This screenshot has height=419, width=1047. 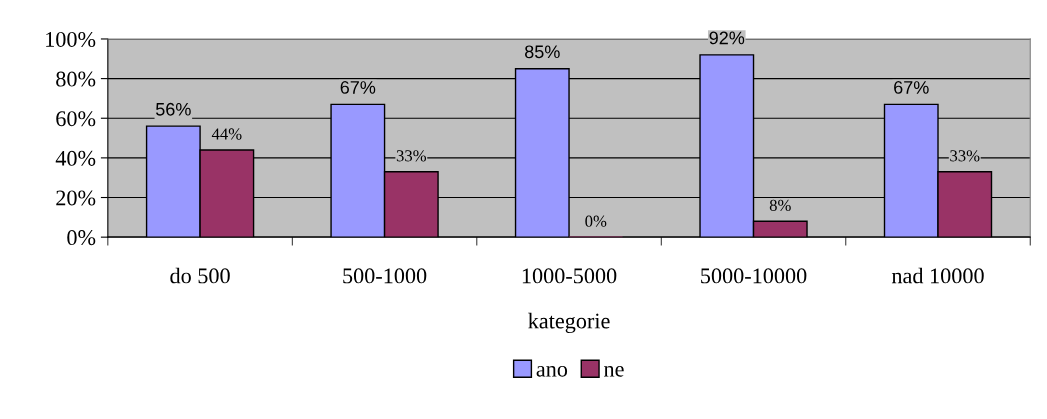 What do you see at coordinates (552, 371) in the screenshot?
I see `legend-label: ano` at bounding box center [552, 371].